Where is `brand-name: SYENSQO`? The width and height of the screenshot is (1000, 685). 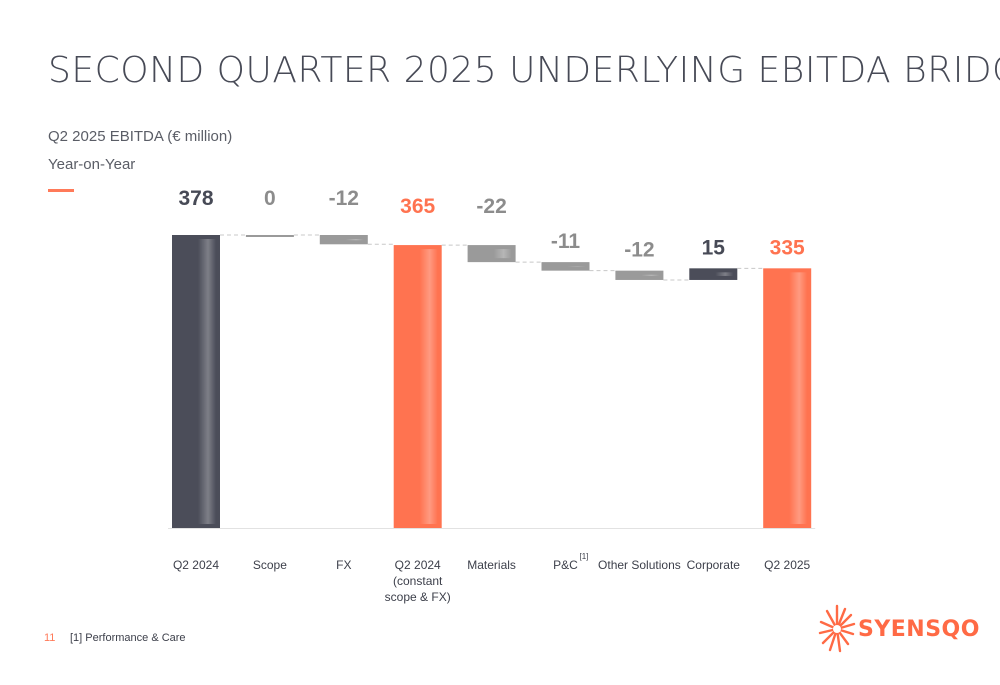 brand-name: SYENSQO is located at coordinates (919, 629).